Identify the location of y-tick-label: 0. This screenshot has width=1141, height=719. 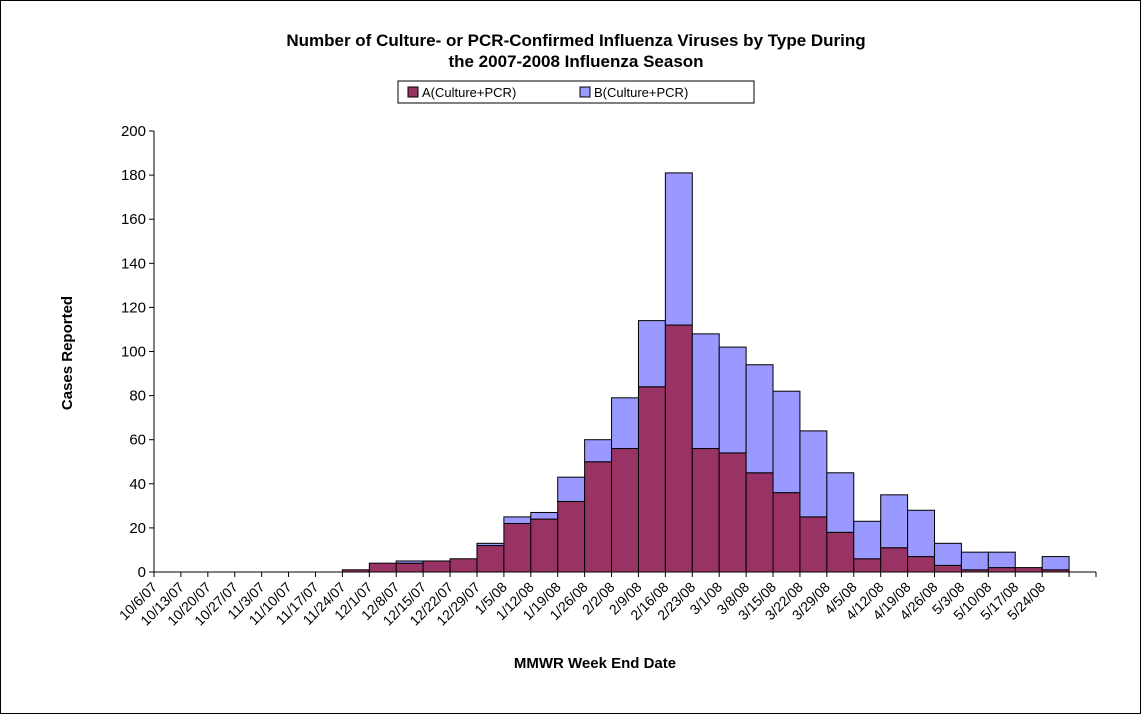
(142, 572).